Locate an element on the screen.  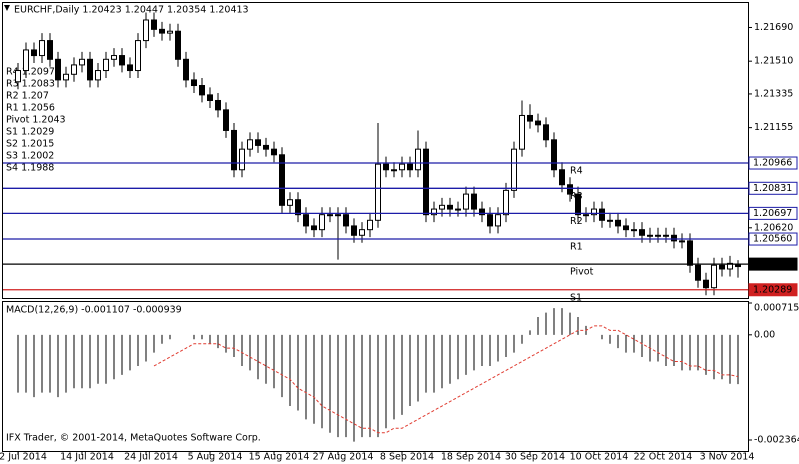
pivot-name: R4 is located at coordinates (576, 171).